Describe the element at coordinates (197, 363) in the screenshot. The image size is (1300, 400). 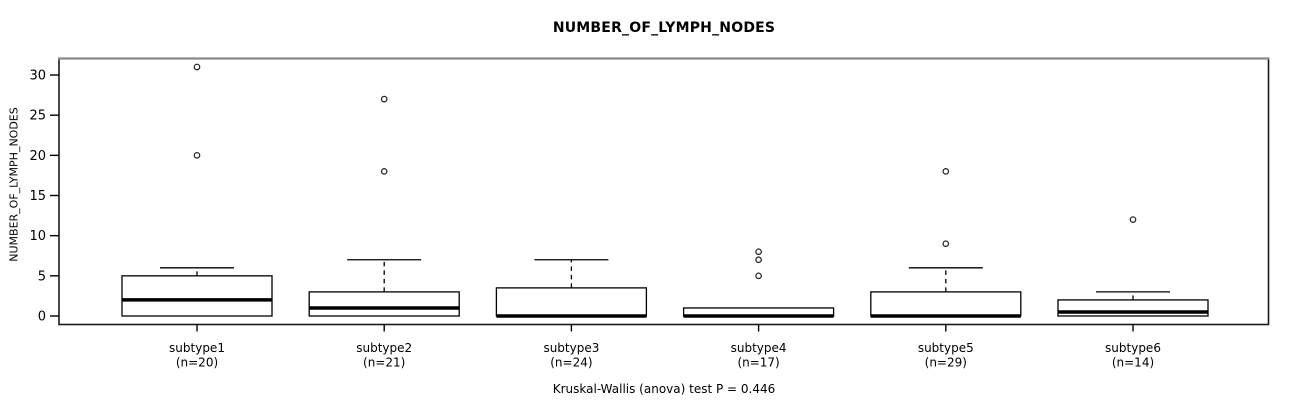
I see `category-sublabel: (n=20)` at that location.